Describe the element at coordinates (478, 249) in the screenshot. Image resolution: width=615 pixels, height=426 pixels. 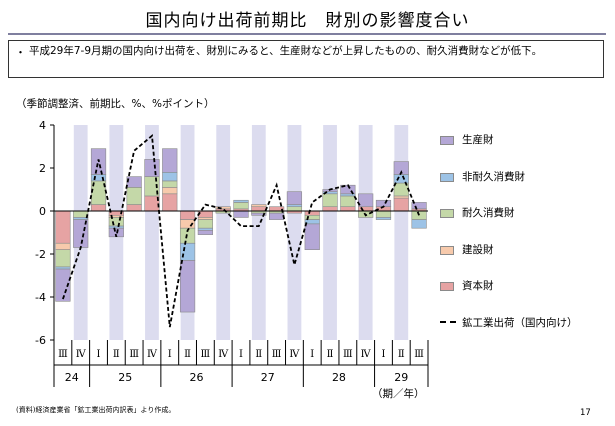
I see `legend-label: 建設財` at that location.